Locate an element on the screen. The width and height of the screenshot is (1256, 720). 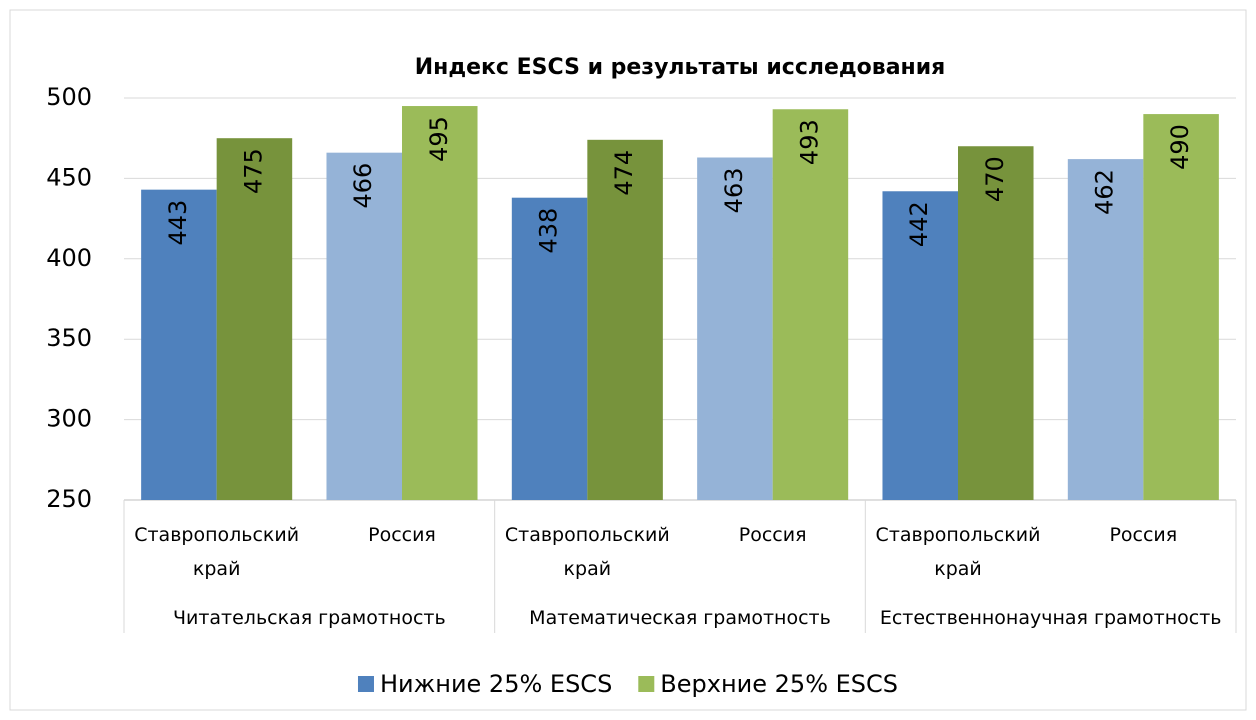
data-label: 462 is located at coordinates (1105, 192).